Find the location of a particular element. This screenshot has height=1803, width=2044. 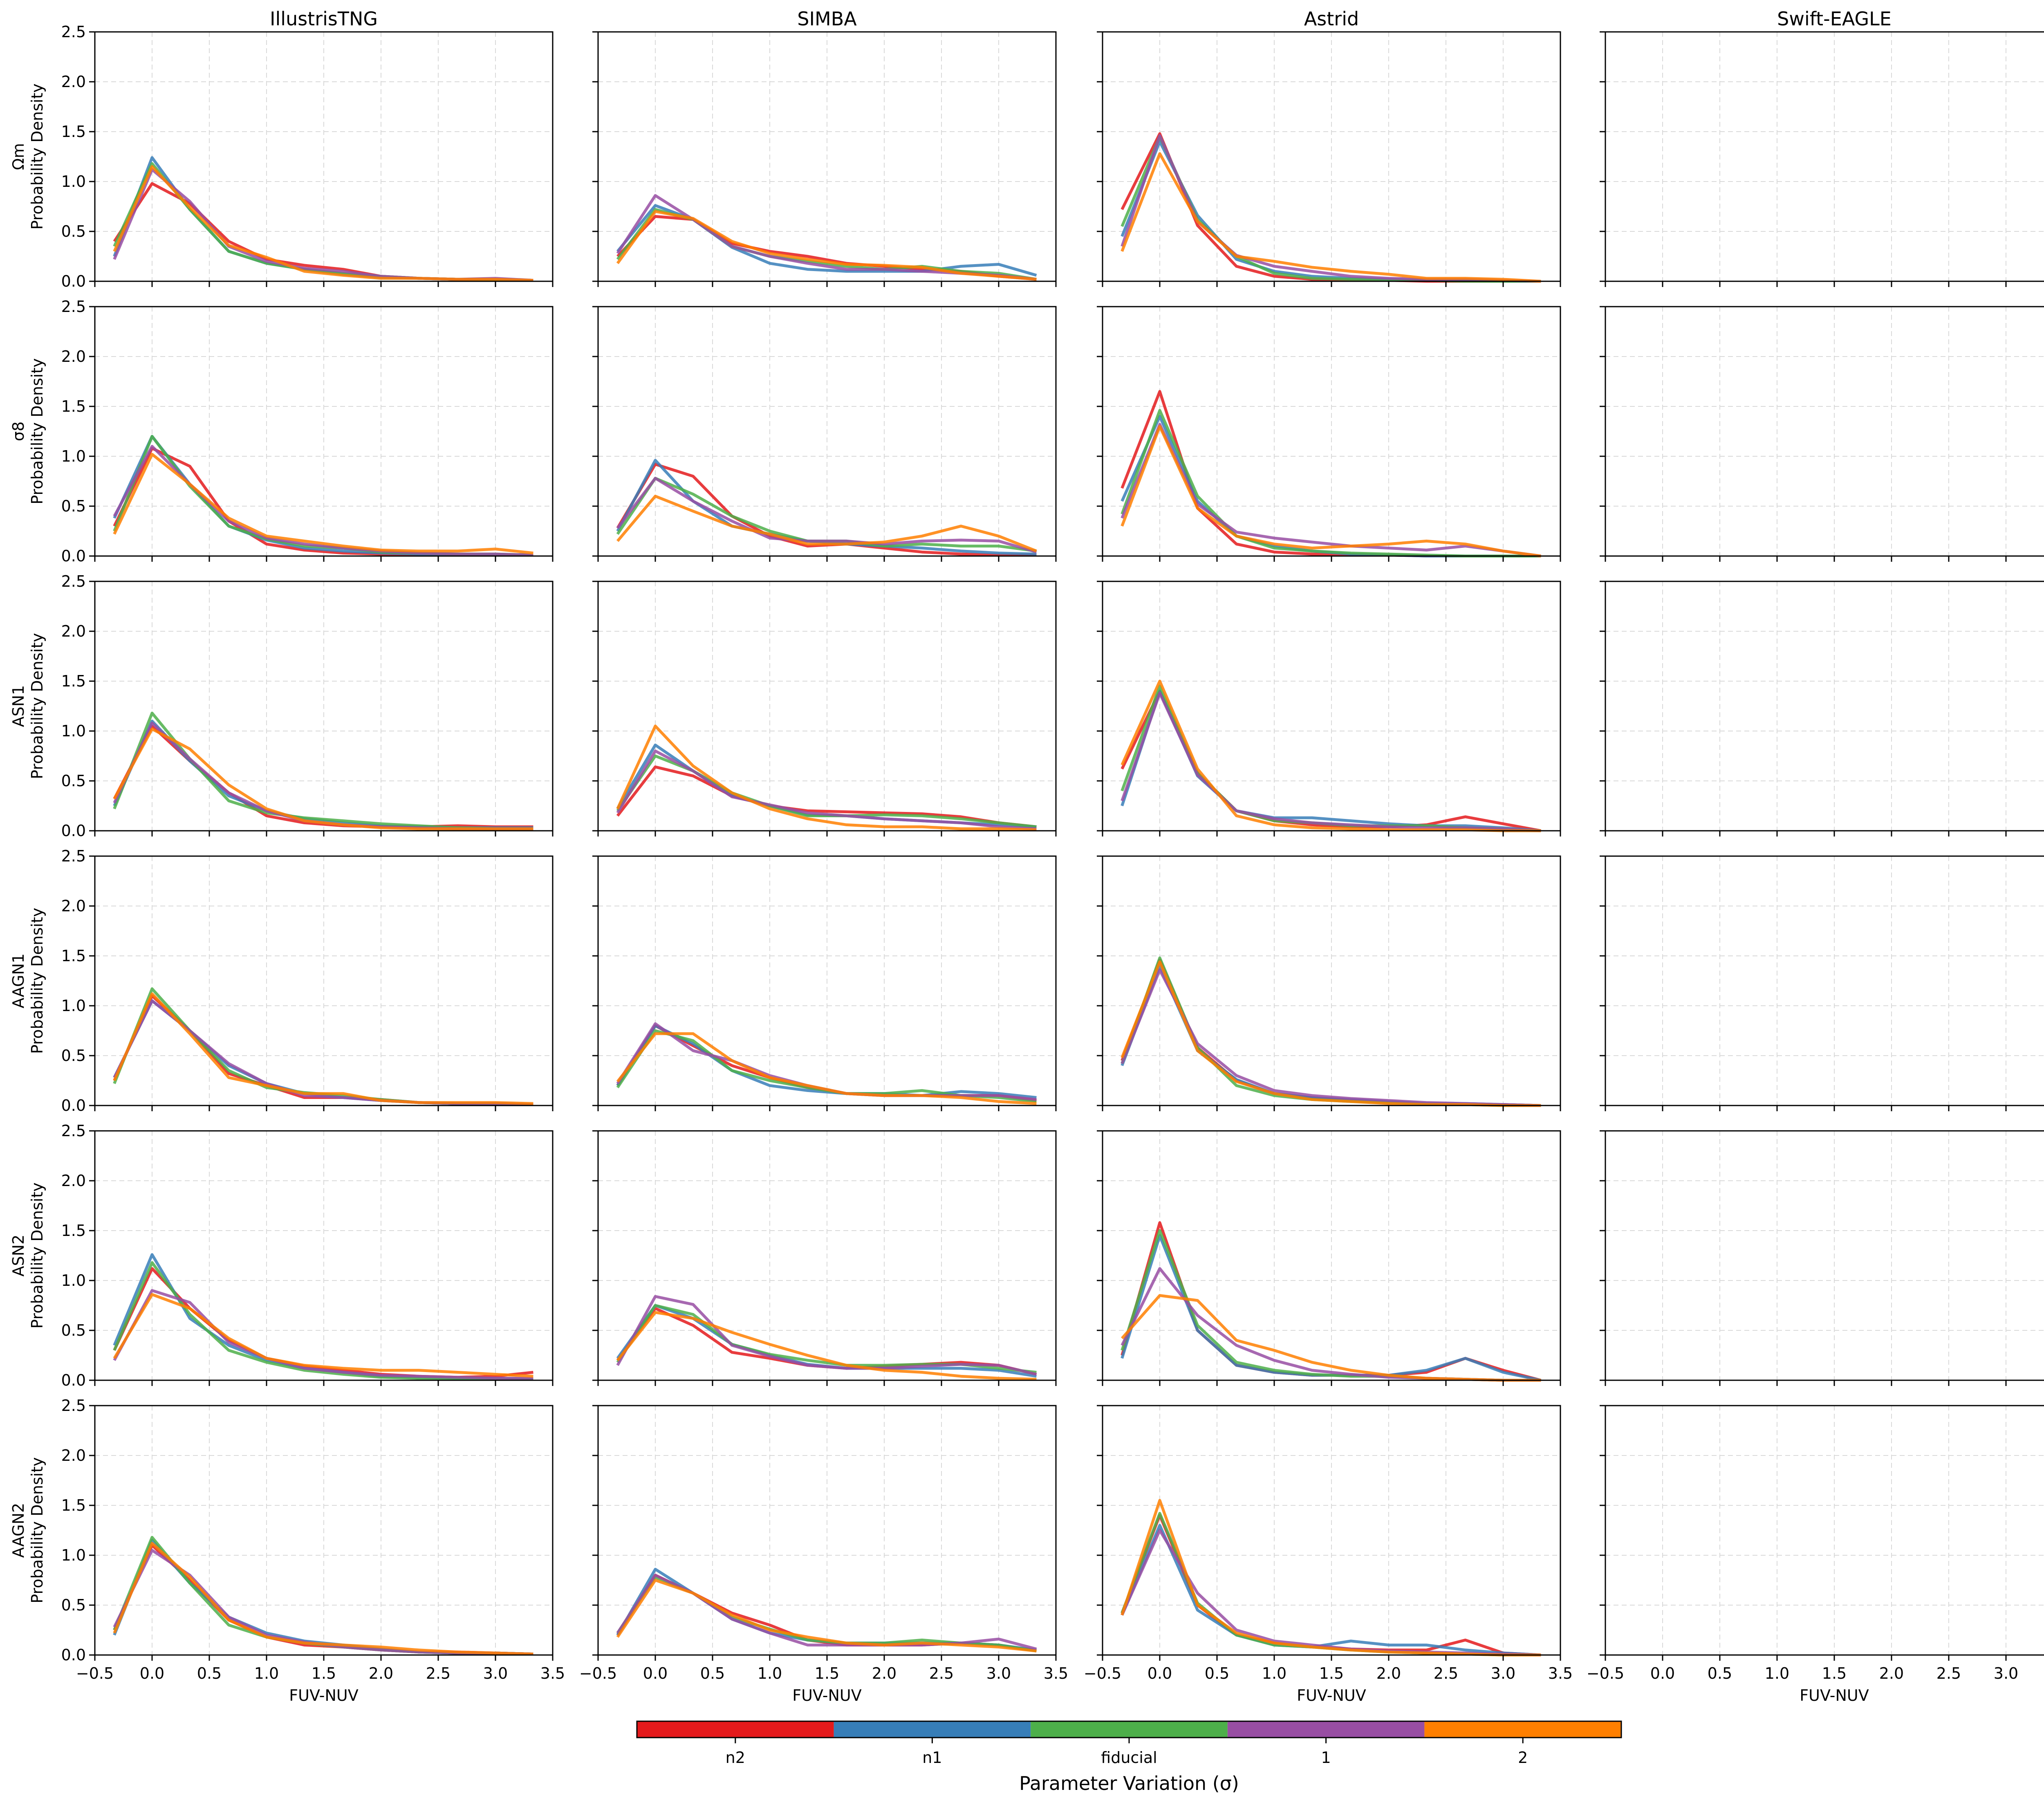

y-tick-label: 0.0 is located at coordinates (73, 1380).